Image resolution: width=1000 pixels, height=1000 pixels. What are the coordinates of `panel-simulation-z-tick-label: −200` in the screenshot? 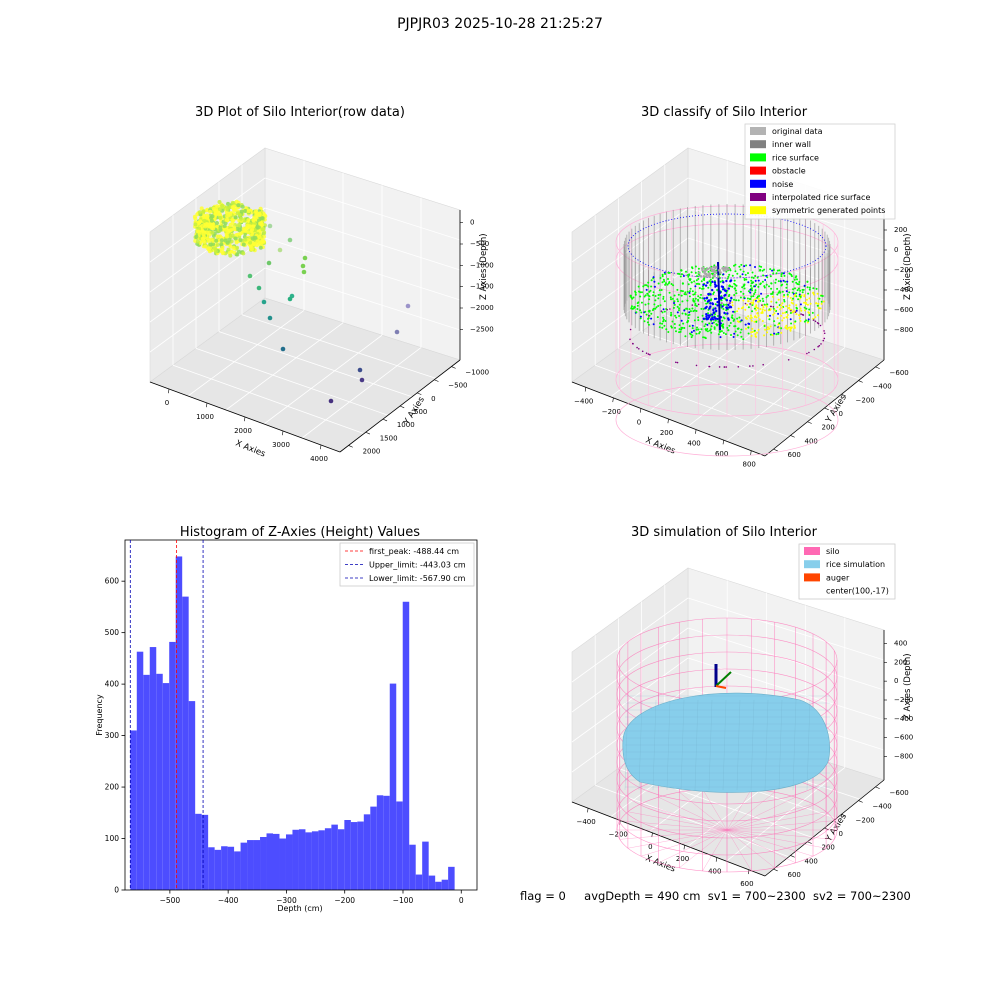 It's located at (903, 700).